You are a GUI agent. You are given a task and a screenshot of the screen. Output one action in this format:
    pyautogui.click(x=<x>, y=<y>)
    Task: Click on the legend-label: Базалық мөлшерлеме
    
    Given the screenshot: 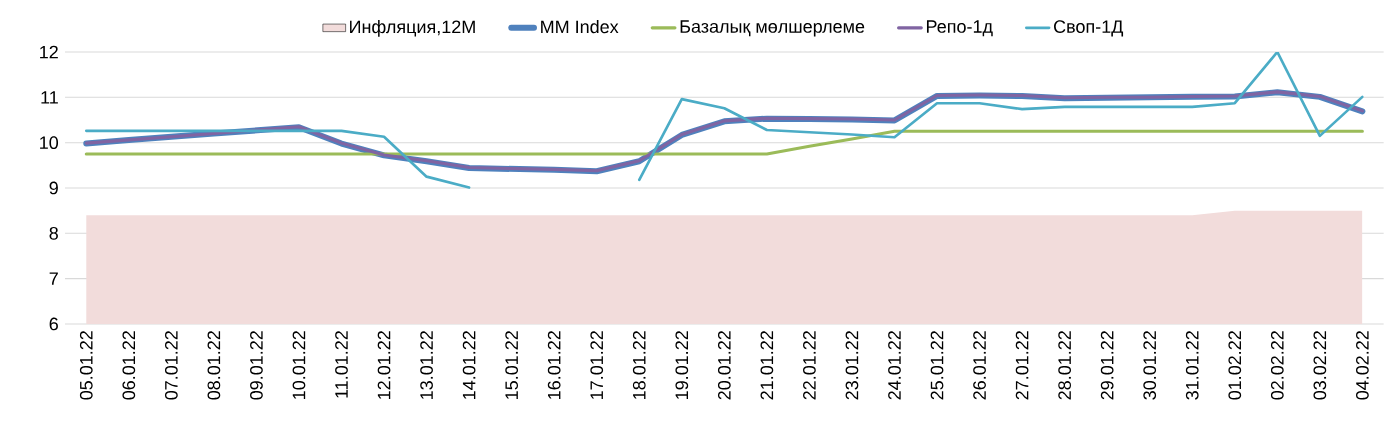 What is the action you would take?
    pyautogui.click(x=772, y=28)
    